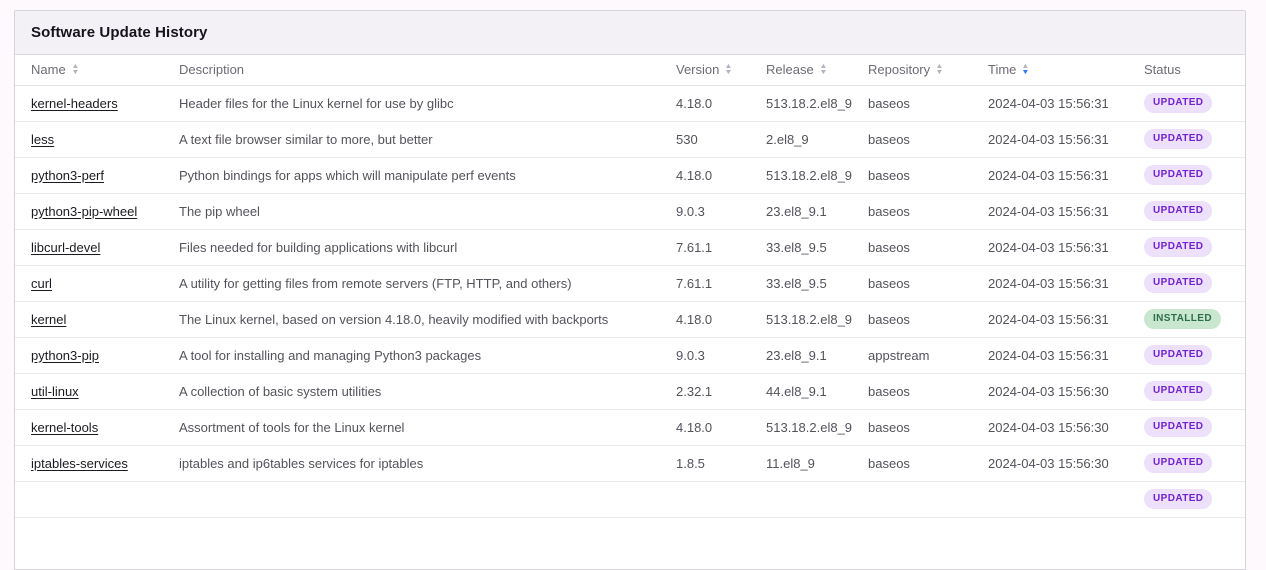 The height and width of the screenshot is (570, 1266). I want to click on package-link: python3-pip-wheel, so click(84, 211).